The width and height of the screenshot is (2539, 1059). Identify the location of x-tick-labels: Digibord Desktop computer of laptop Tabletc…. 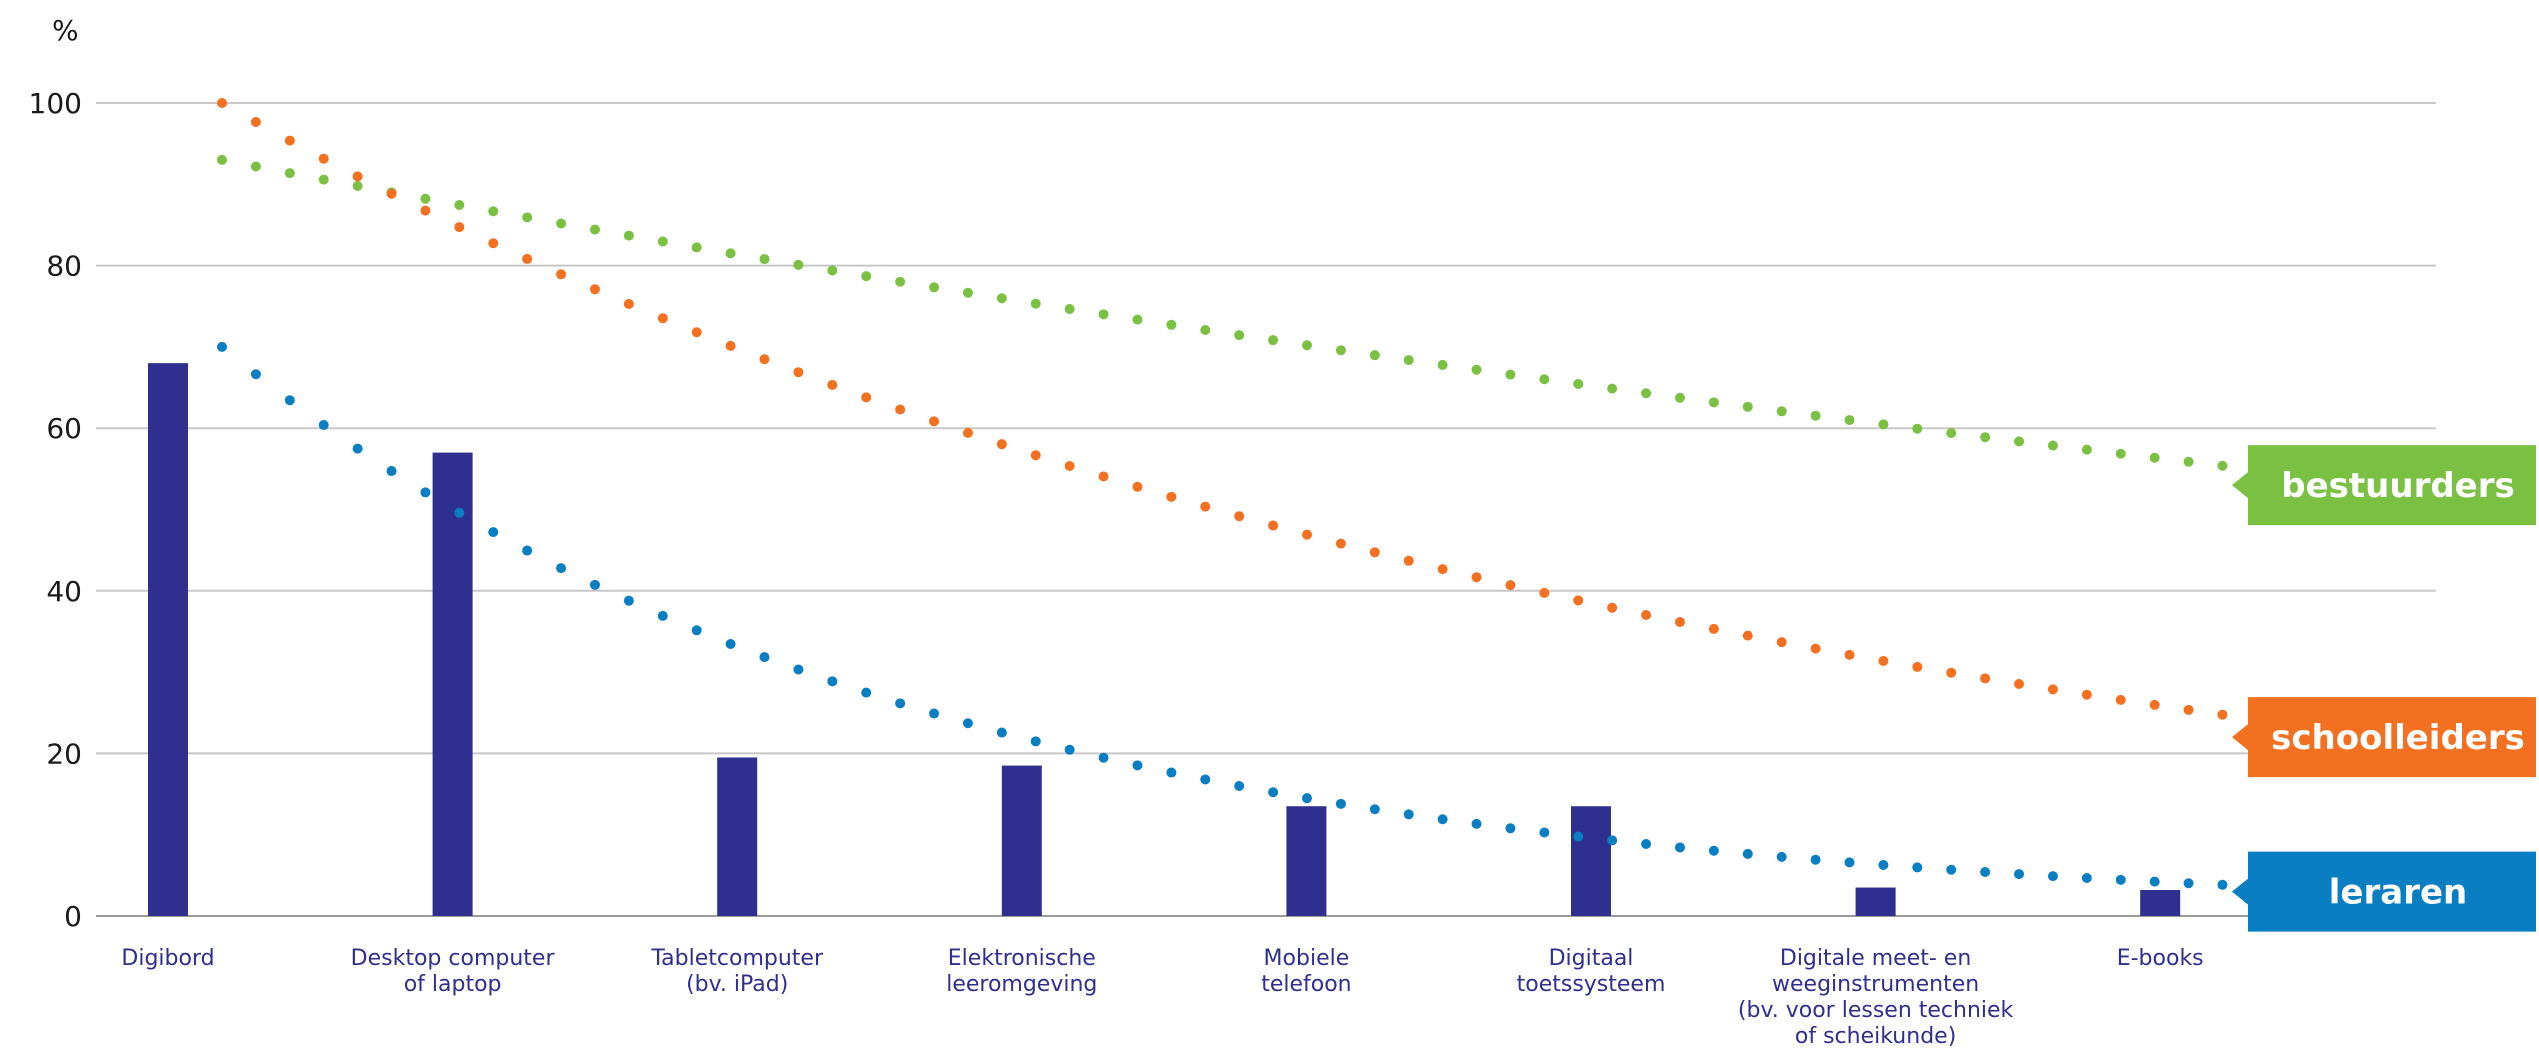
(1162, 997).